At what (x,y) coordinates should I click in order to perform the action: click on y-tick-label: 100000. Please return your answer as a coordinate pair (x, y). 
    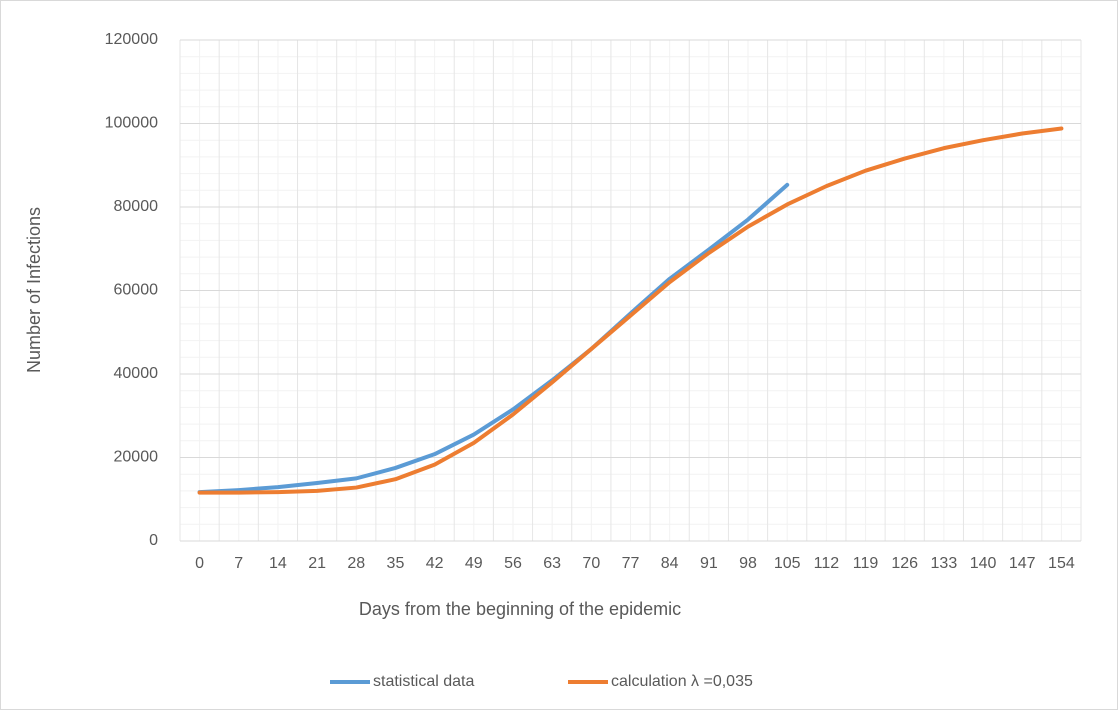
    Looking at the image, I should click on (131, 123).